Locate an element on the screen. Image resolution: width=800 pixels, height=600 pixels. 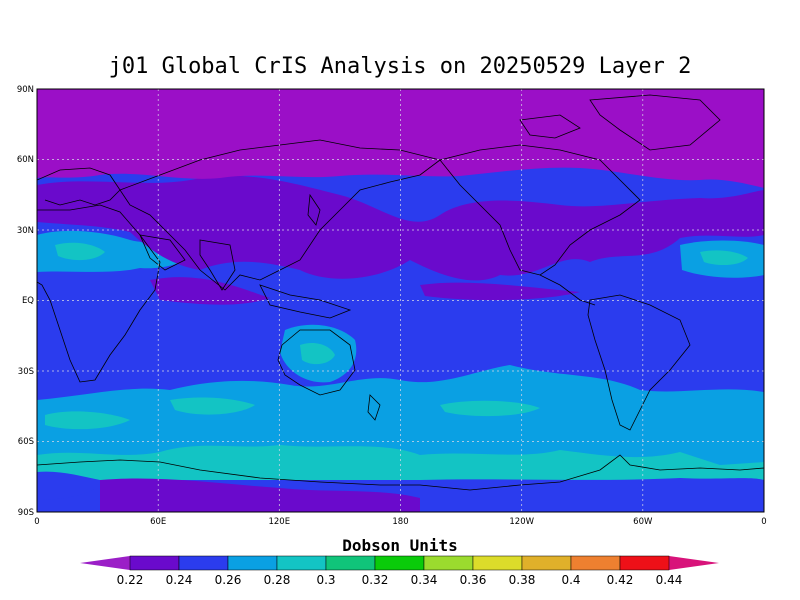
lat-tick-label: 90S is located at coordinates (26, 513).